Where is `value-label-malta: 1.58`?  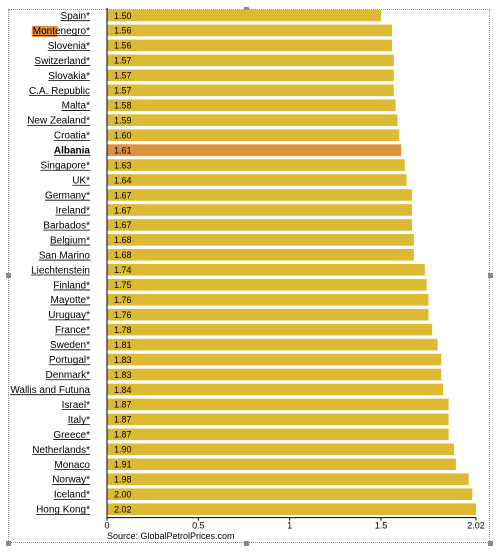
value-label-malta: 1.58 is located at coordinates (123, 106).